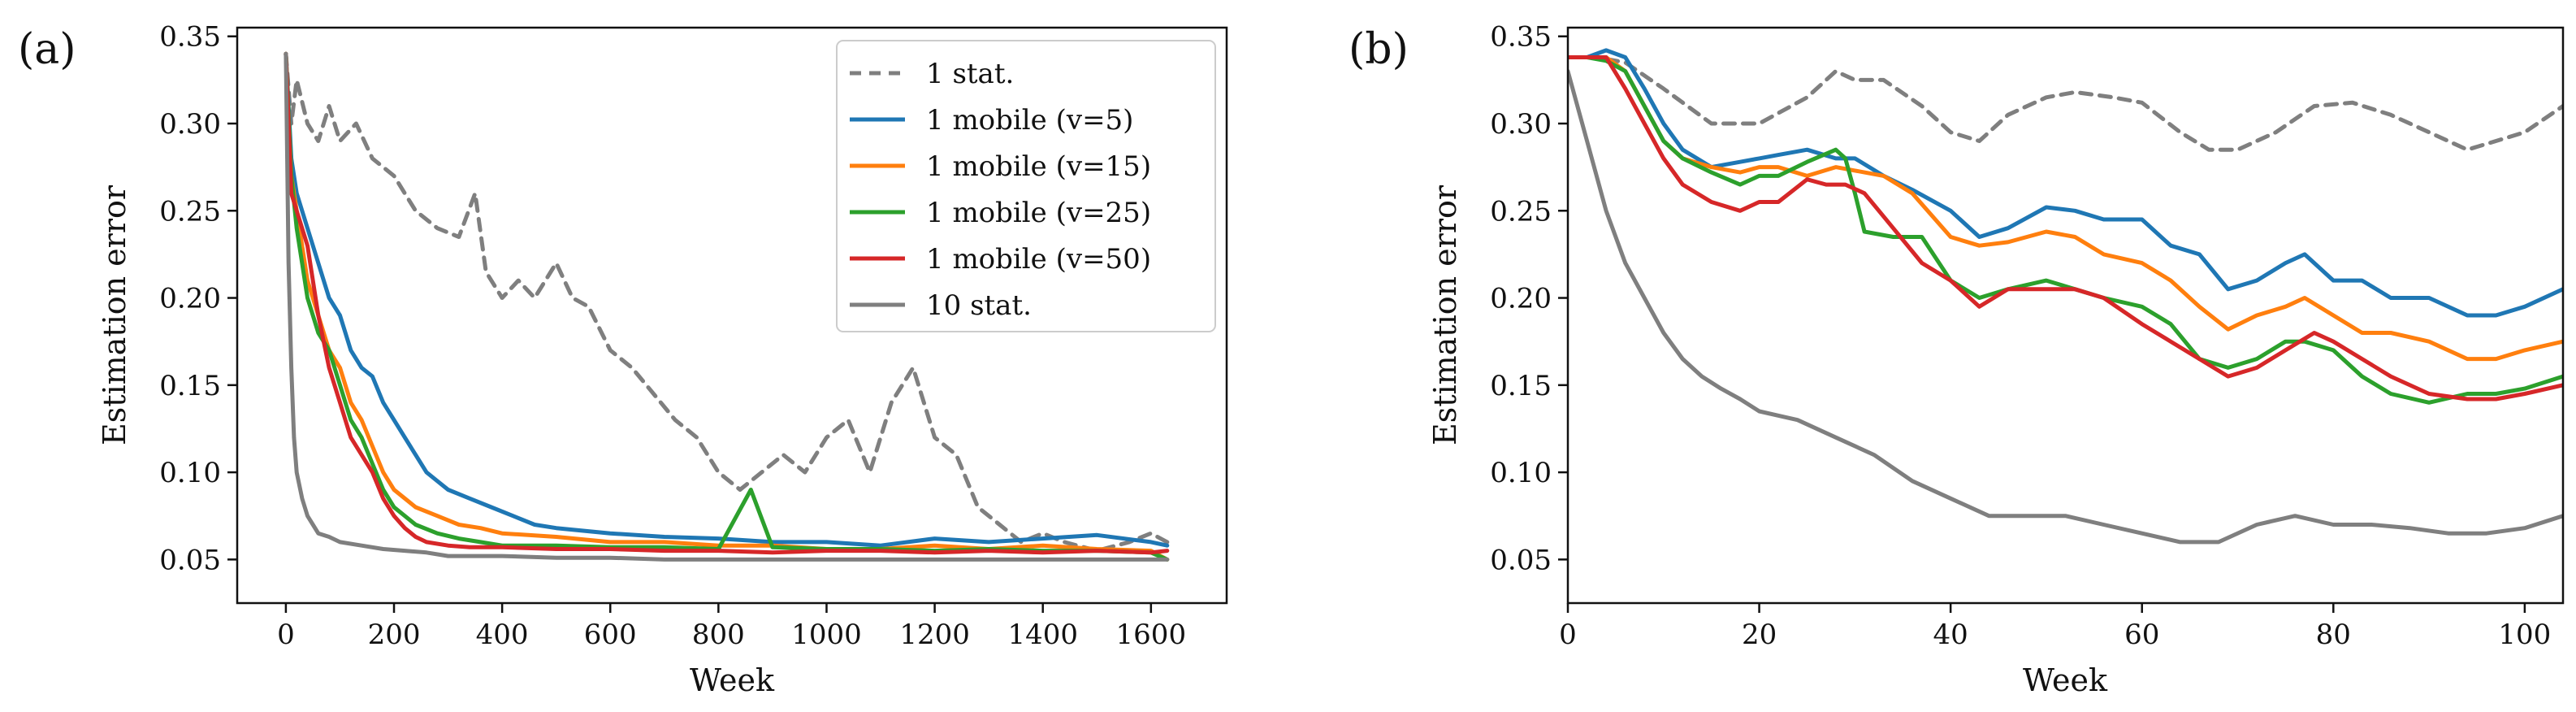  Describe the element at coordinates (286, 635) in the screenshot. I see `panel-a-x-tick-label: 0` at that location.